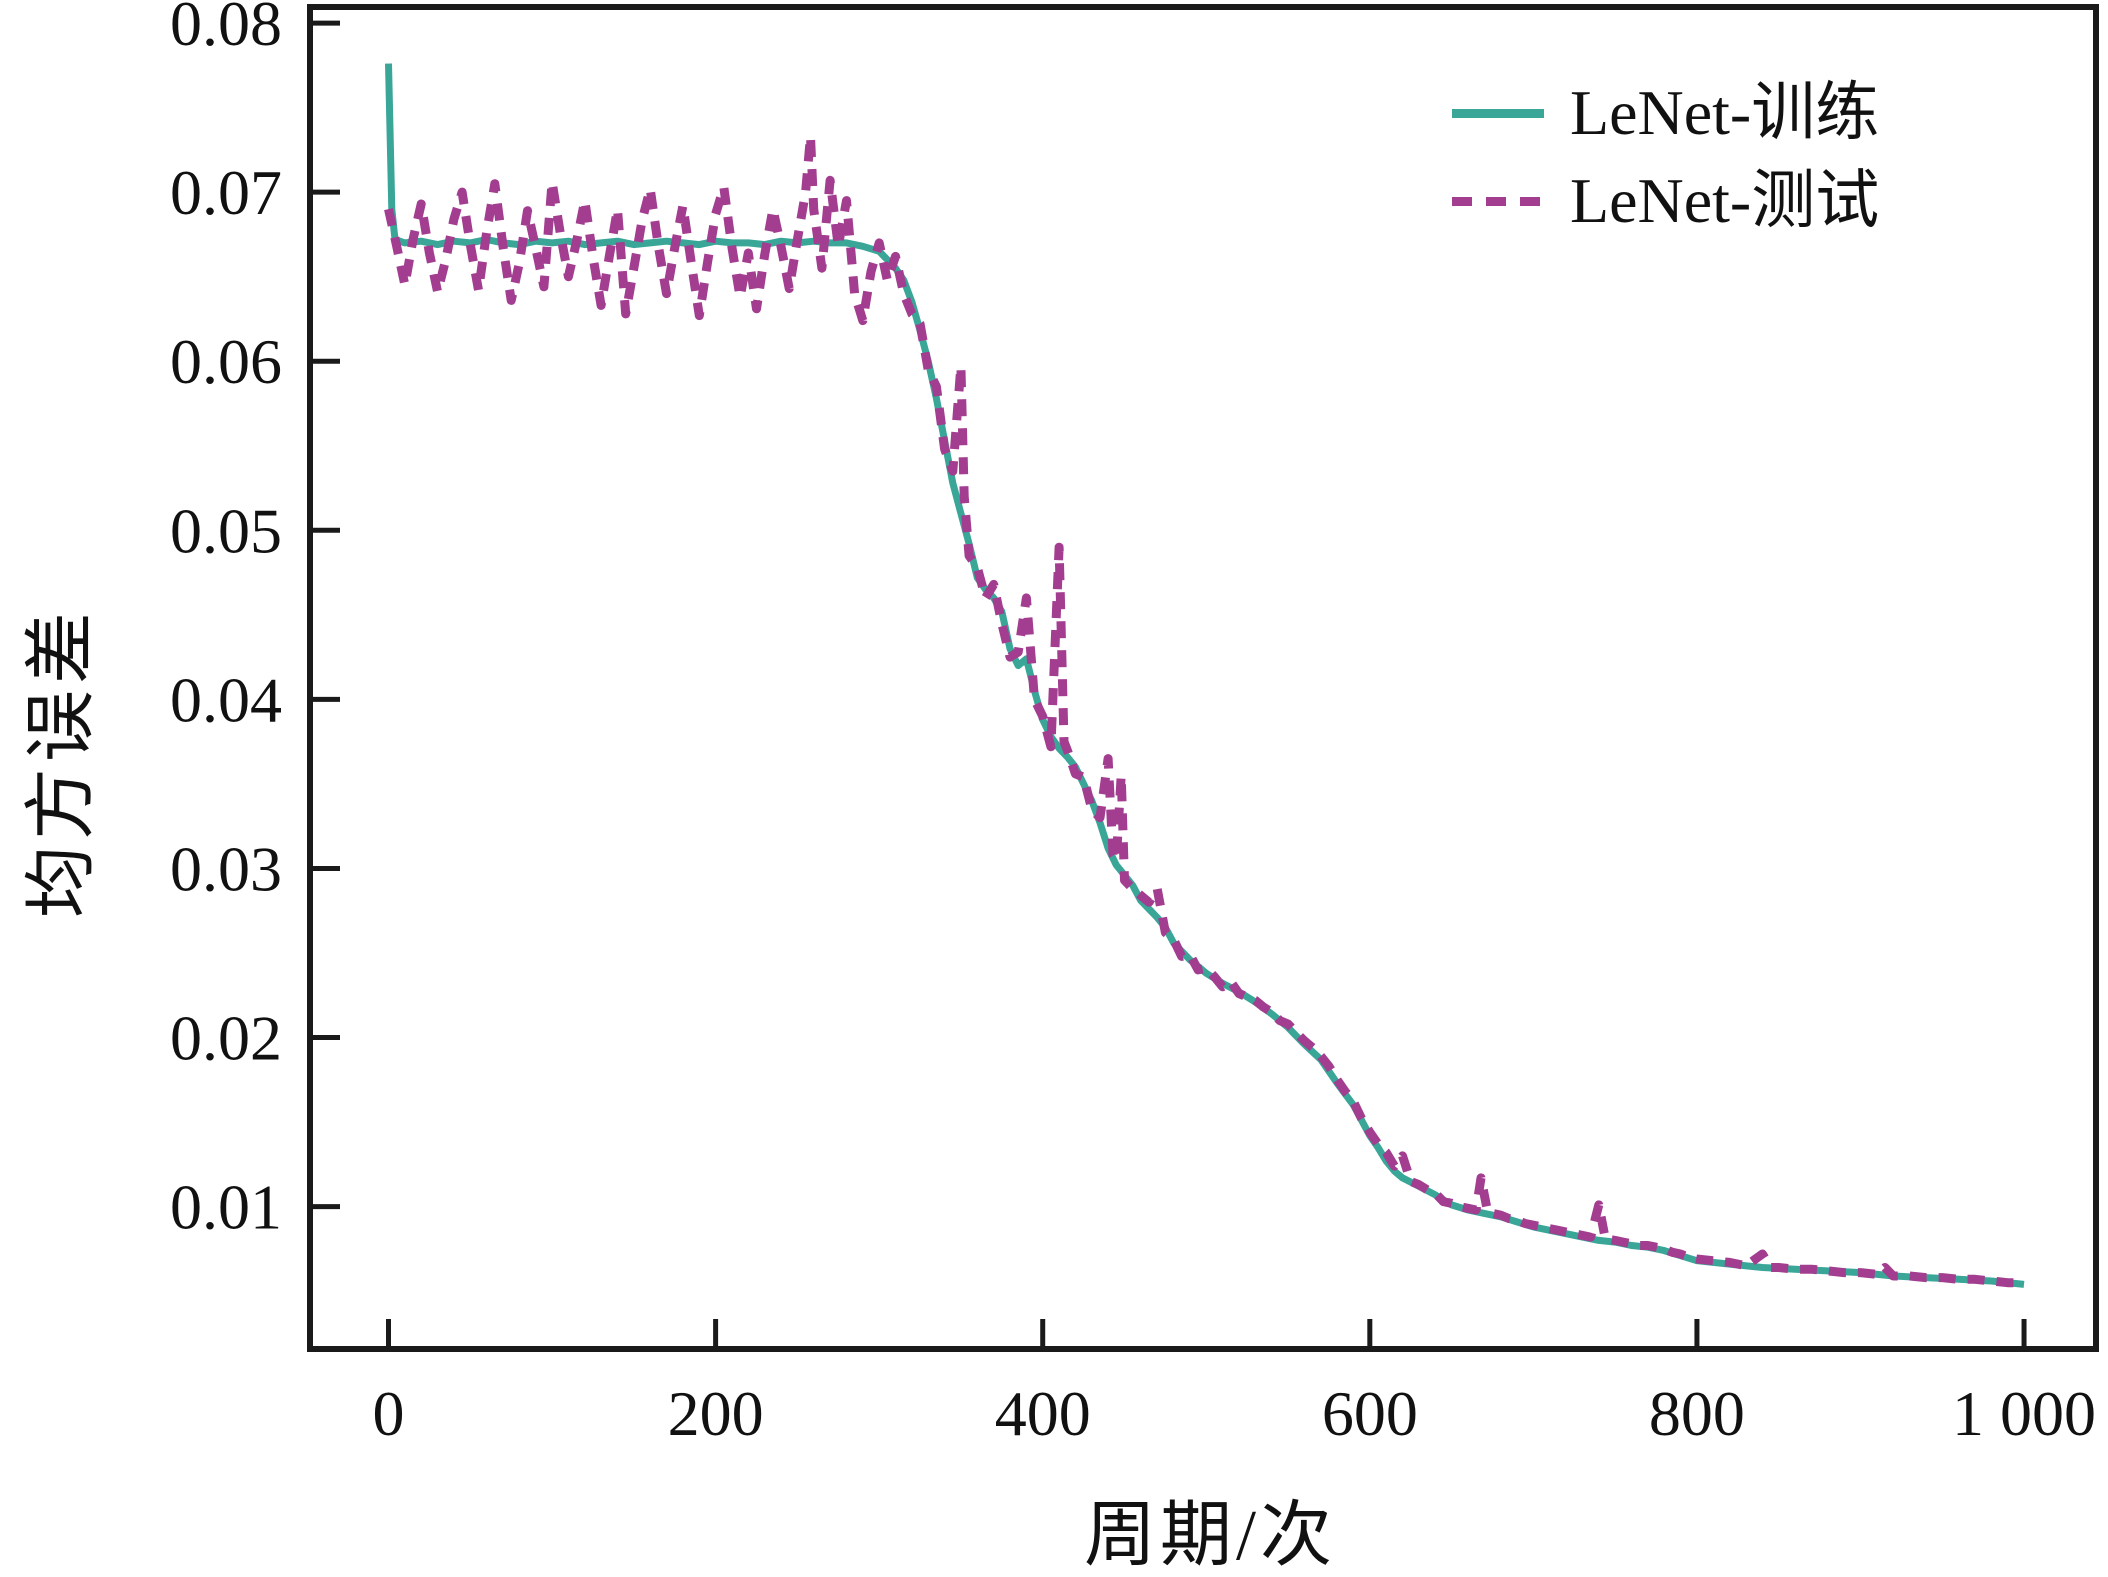 The height and width of the screenshot is (1577, 2108). I want to click on train-line-swatch, so click(1498, 113).